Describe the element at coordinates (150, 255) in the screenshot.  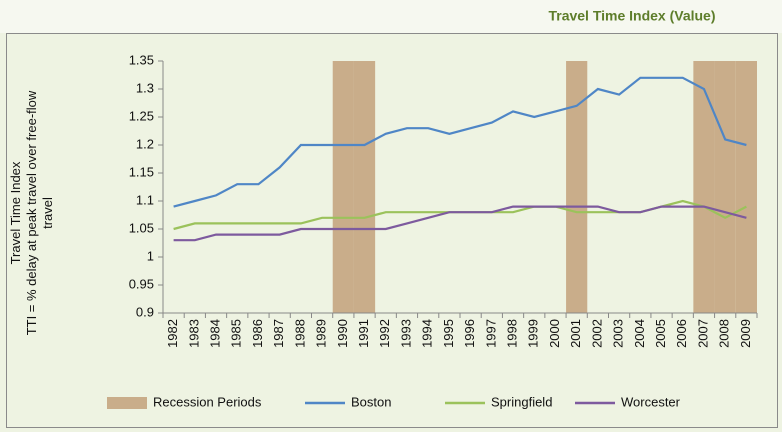
I see `y-tick-label: 1` at that location.